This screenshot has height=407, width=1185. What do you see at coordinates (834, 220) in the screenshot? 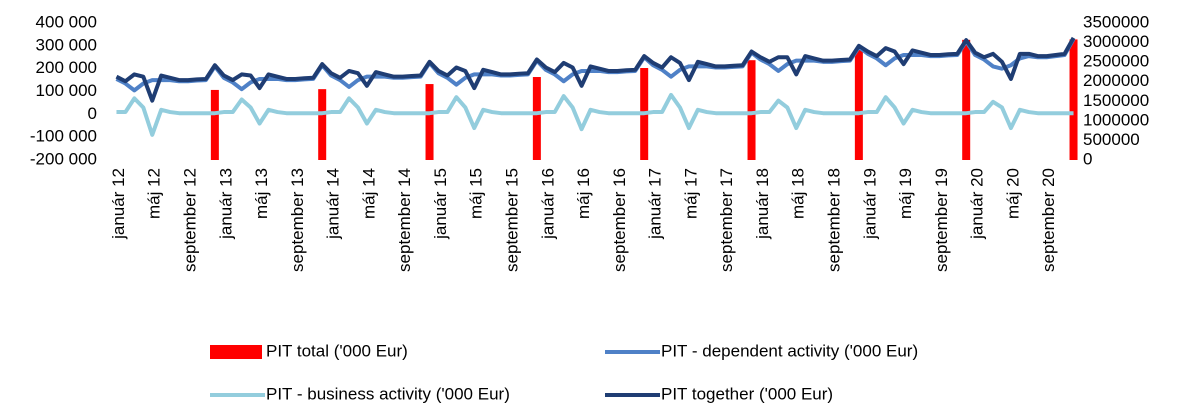
I see `x-tick-label: september 18` at bounding box center [834, 220].